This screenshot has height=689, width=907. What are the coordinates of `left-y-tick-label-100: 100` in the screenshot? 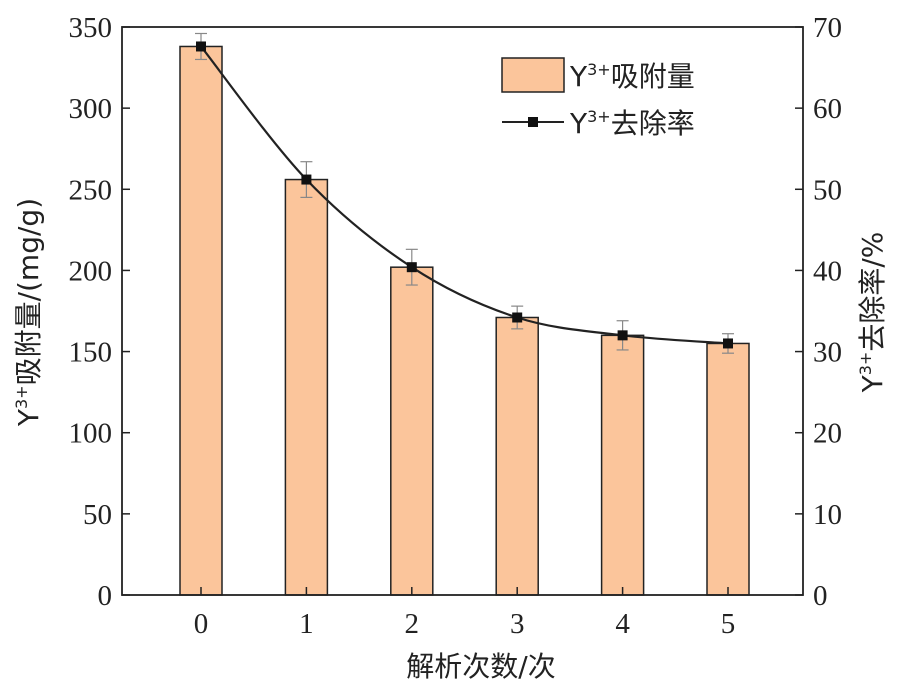 It's located at (91, 434).